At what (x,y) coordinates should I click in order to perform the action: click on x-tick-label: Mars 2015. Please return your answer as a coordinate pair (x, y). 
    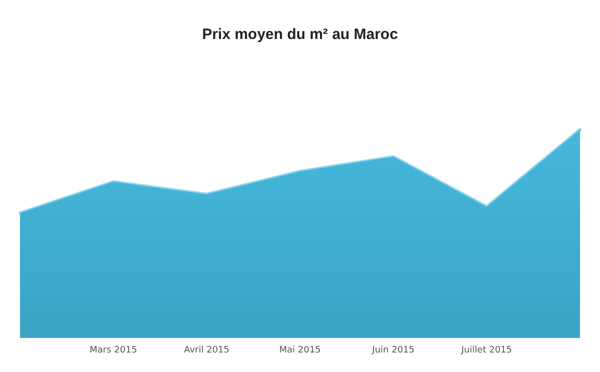
    Looking at the image, I should click on (114, 351).